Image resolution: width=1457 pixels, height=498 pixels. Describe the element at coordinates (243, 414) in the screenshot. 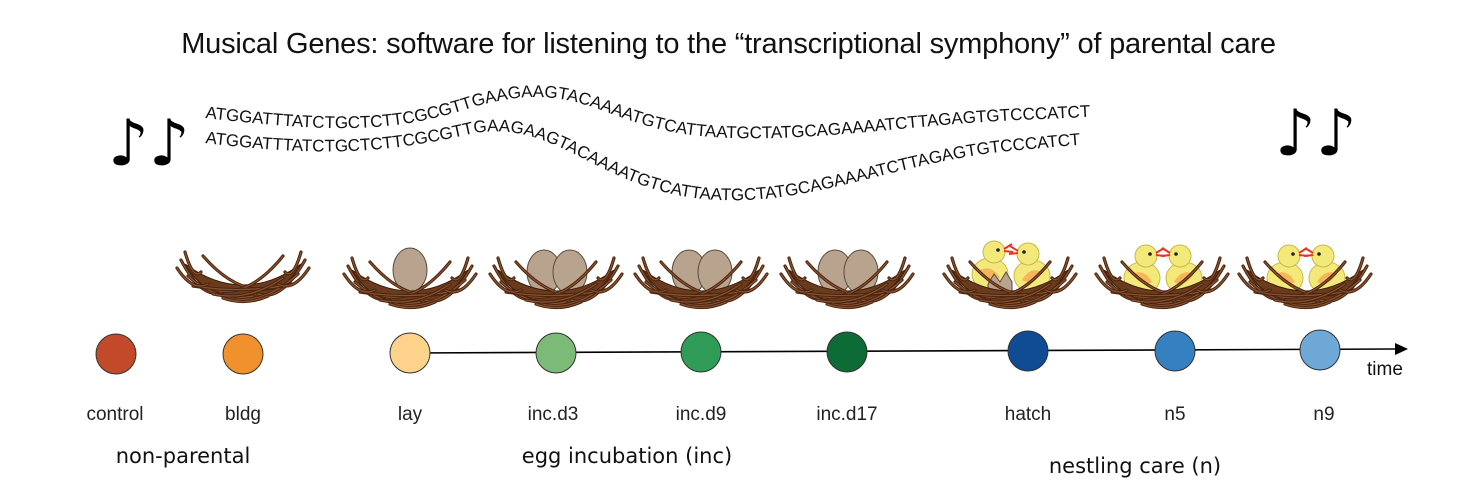

I see `stage-label-bldg: bldg` at that location.